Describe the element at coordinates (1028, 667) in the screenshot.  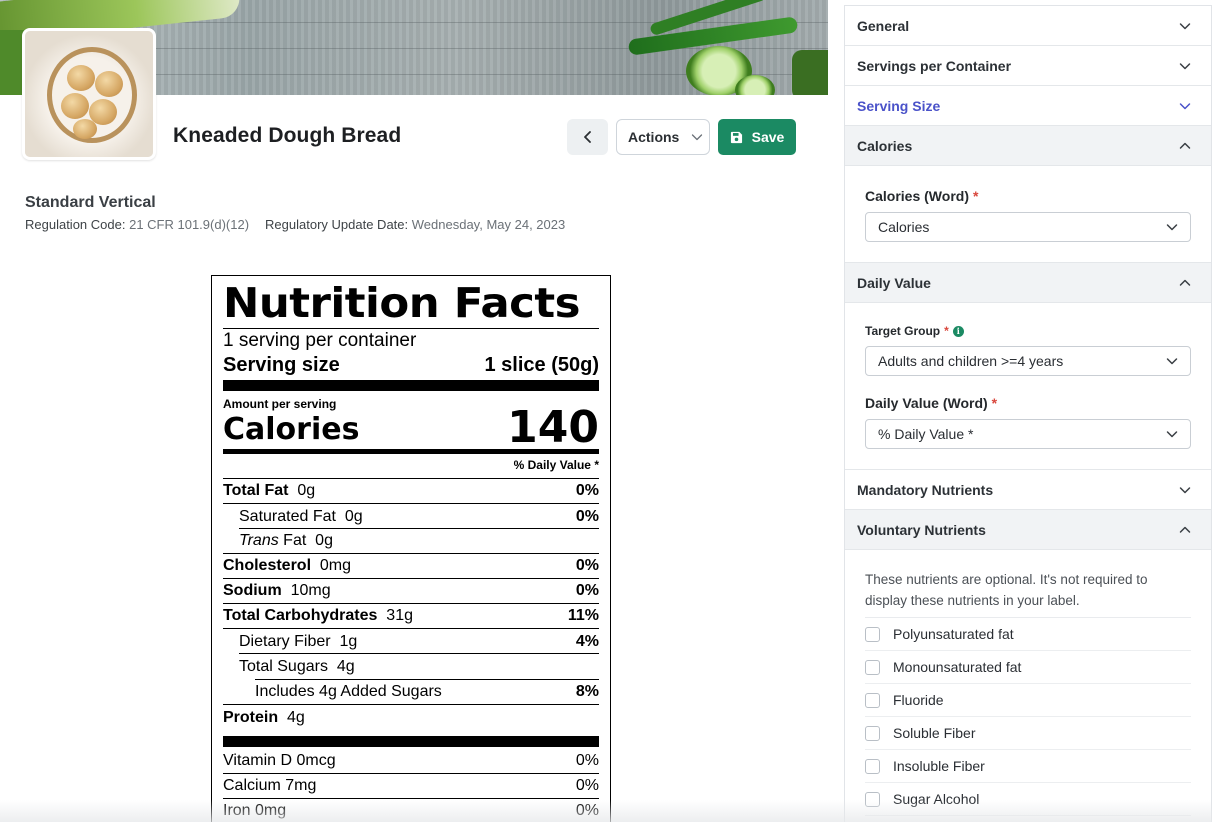
I see `checkbox-row-monounsaturated-fat: Monounsaturated fat` at that location.